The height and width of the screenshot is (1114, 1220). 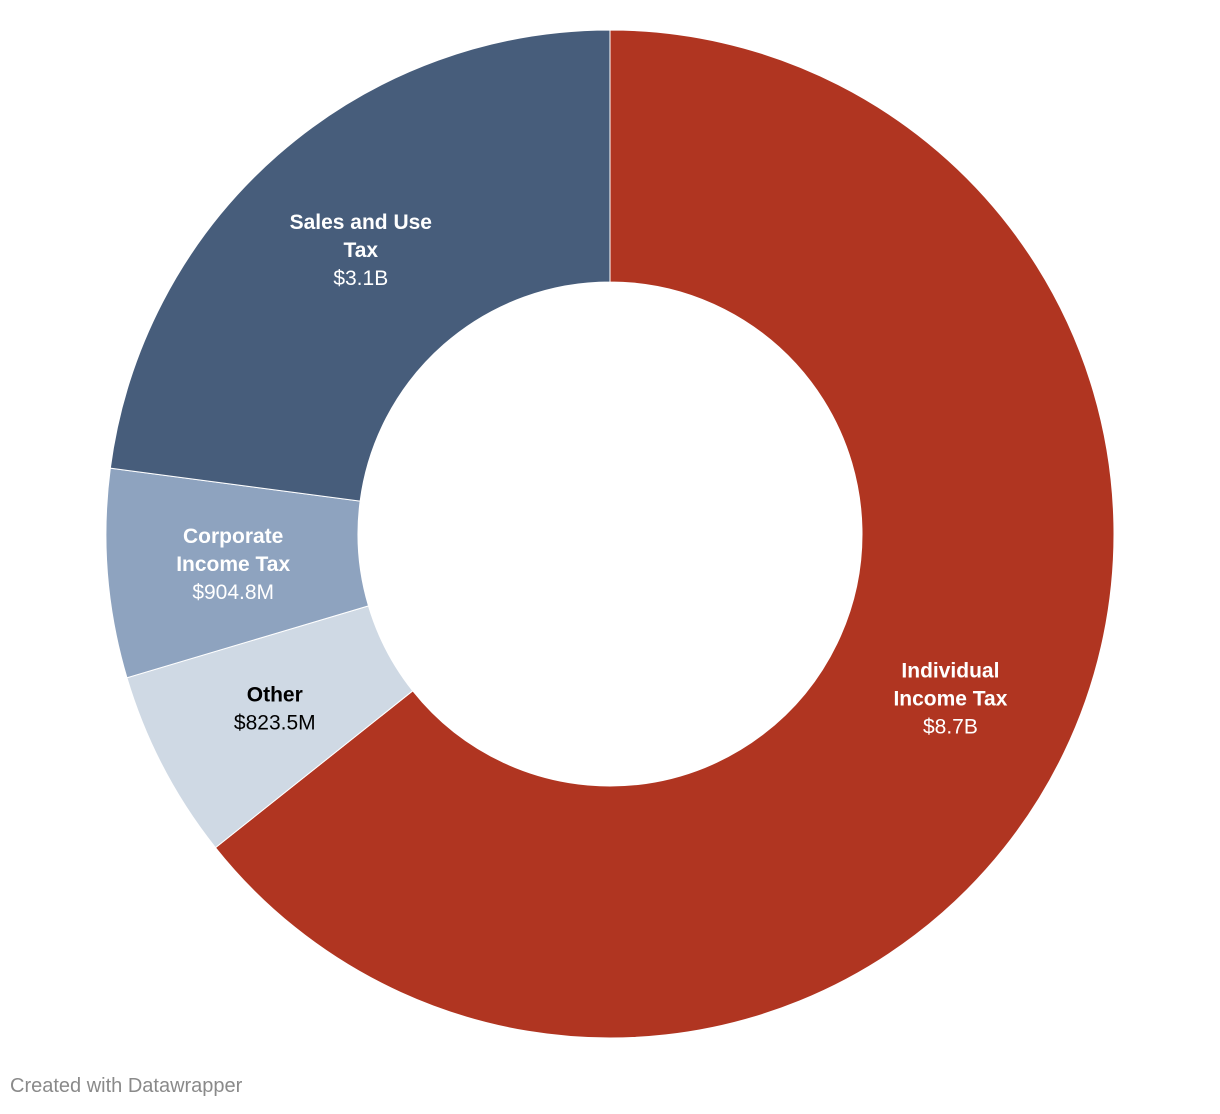 I want to click on slice-label-line: Individual, so click(x=950, y=670).